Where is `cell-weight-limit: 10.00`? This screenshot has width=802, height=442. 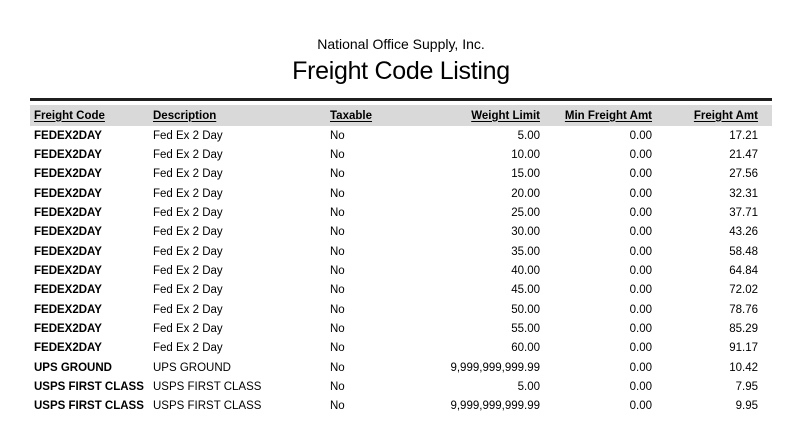
cell-weight-limit: 10.00 is located at coordinates (525, 154).